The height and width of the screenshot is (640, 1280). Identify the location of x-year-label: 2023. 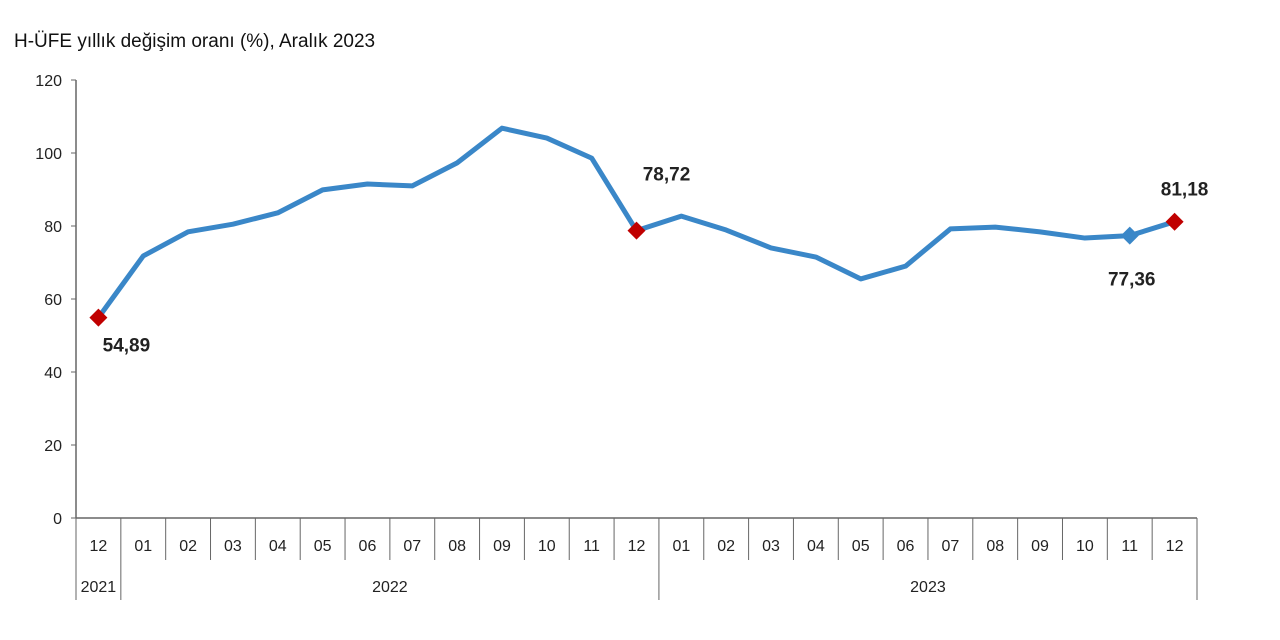
(928, 587).